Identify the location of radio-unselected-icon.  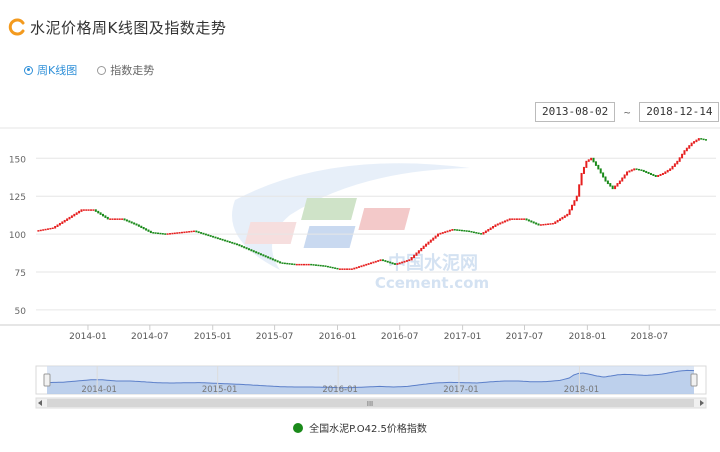
(102, 70).